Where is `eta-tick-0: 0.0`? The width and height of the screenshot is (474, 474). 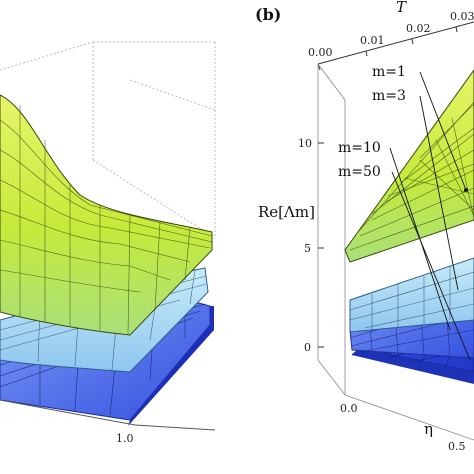 eta-tick-0: 0.0 is located at coordinates (349, 408).